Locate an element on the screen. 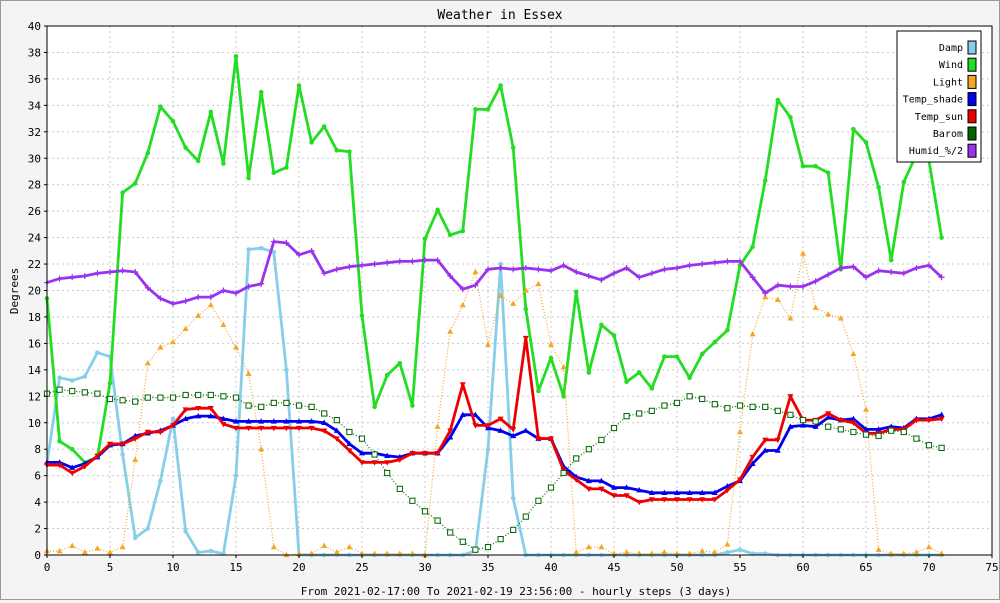  x-tick-label: 40 is located at coordinates (550, 567).